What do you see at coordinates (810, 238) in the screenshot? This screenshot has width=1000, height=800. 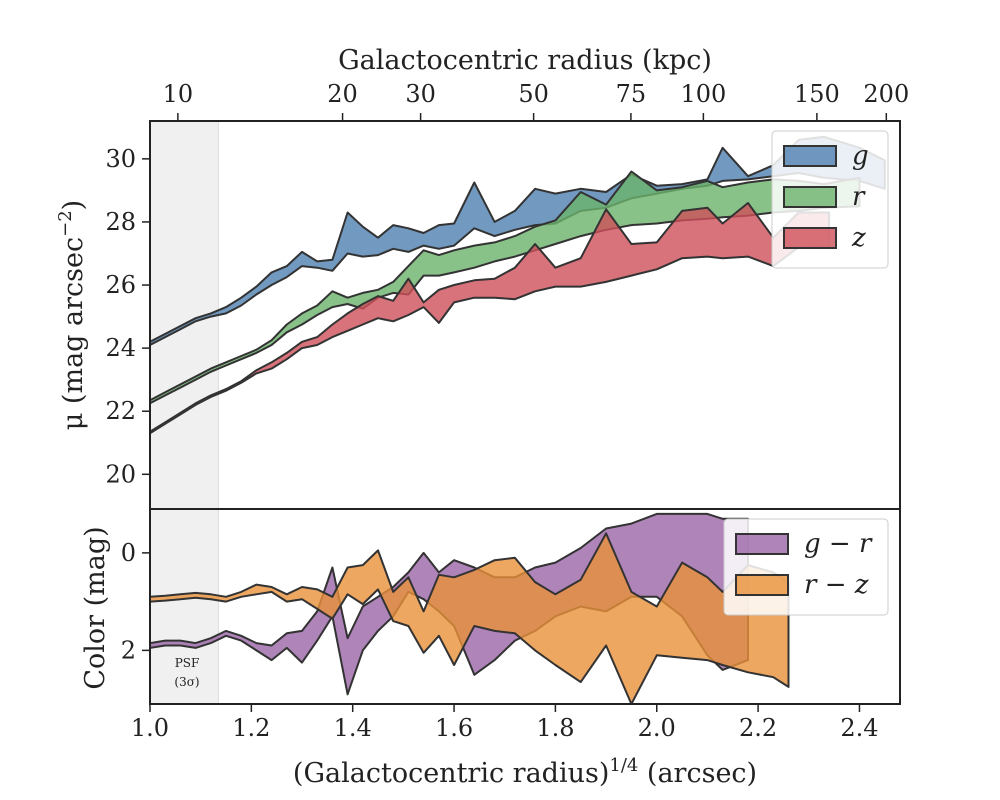 I see `legend-swatch-z` at bounding box center [810, 238].